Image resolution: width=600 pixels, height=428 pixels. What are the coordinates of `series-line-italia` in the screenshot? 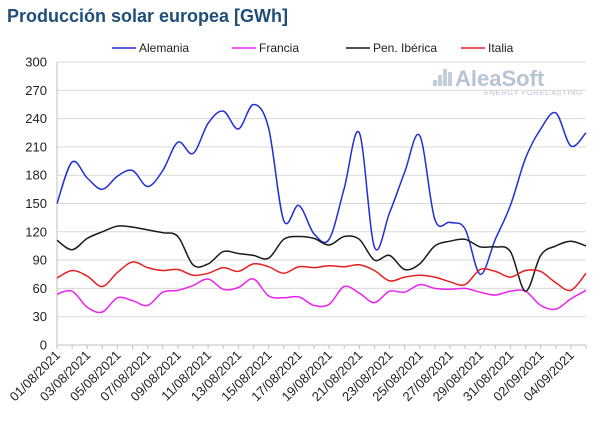 It's located at (321, 276).